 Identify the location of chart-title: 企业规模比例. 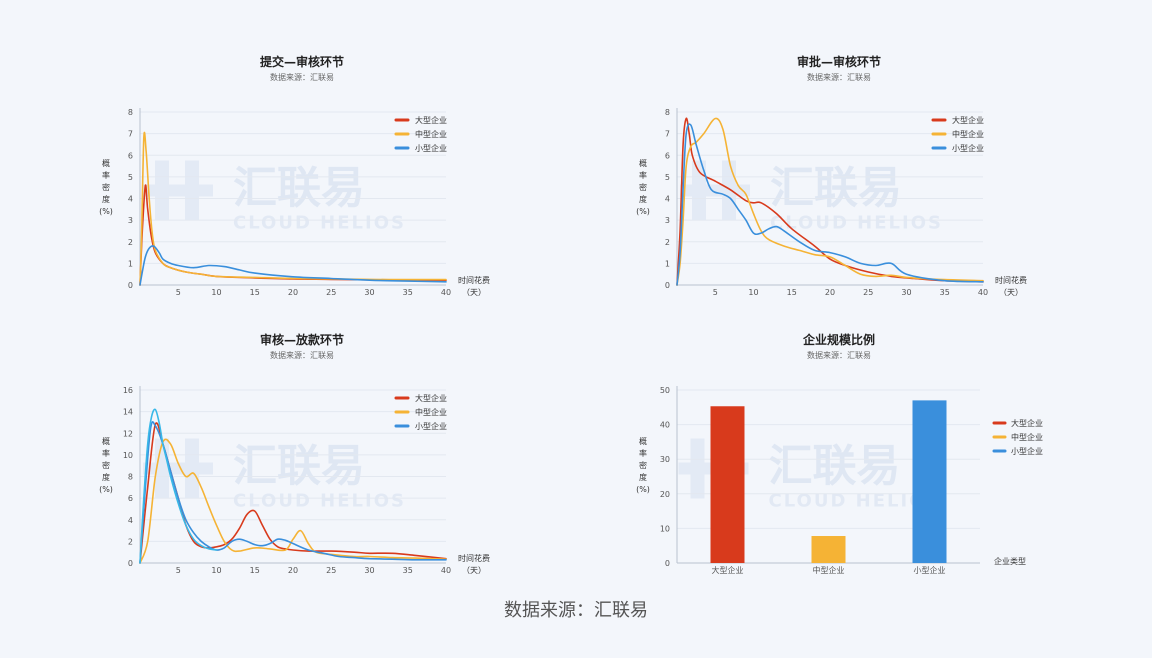
(838, 339).